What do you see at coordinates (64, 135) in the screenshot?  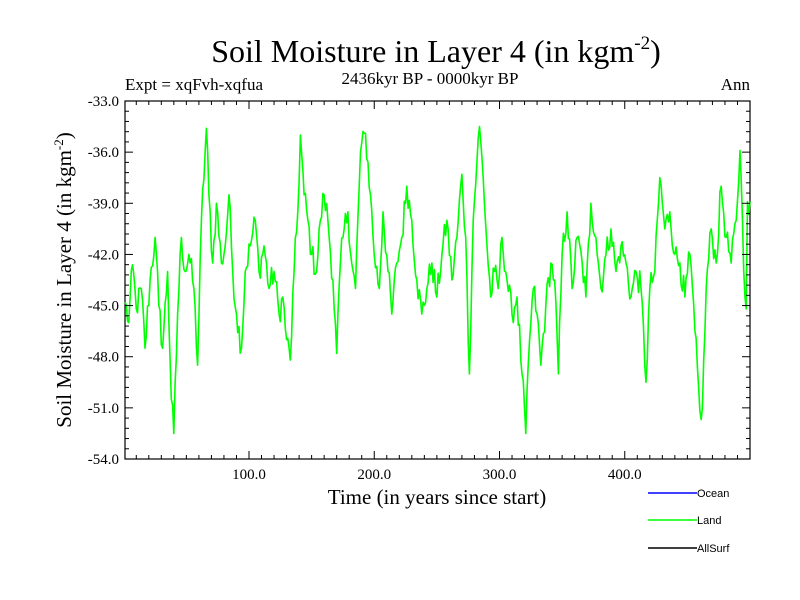 I see `y-axis-label-close: )` at bounding box center [64, 135].